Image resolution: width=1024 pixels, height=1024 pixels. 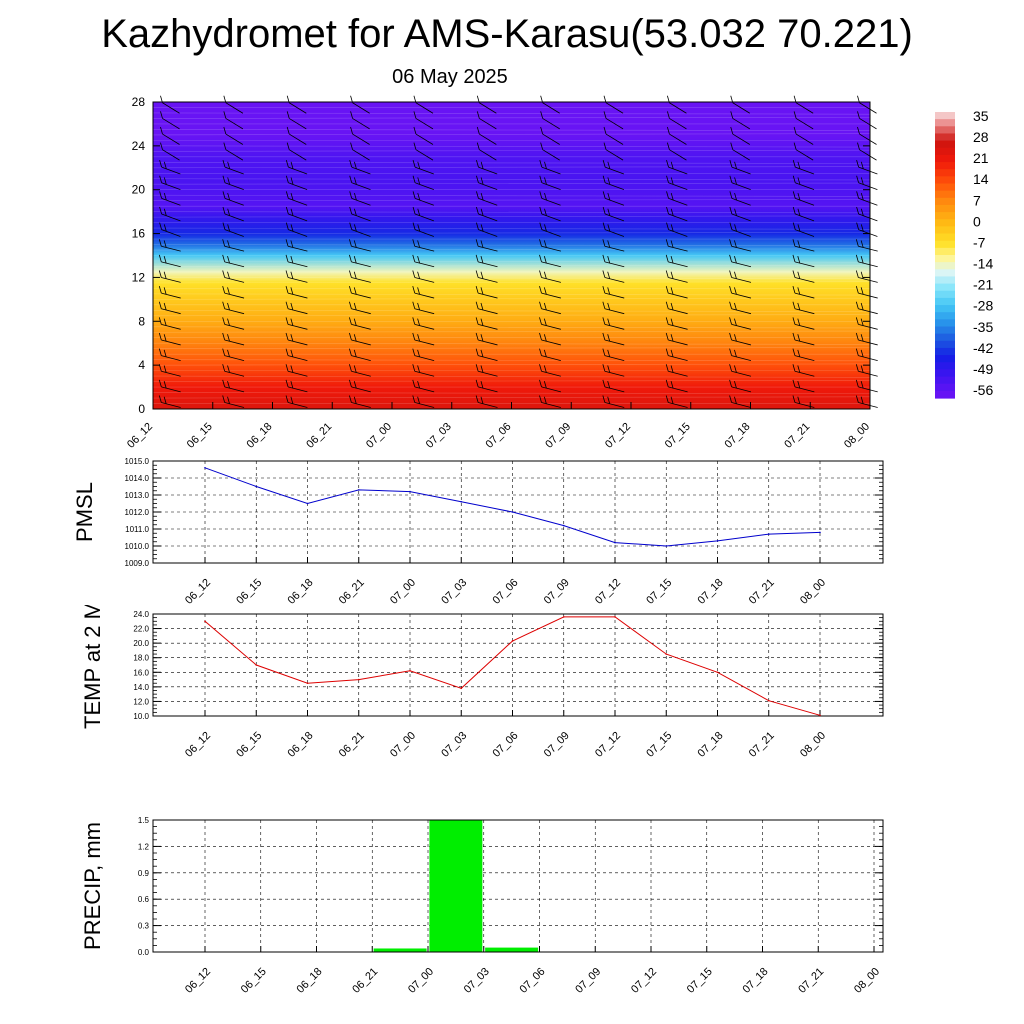 I want to click on contour-line, so click(x=511, y=117).